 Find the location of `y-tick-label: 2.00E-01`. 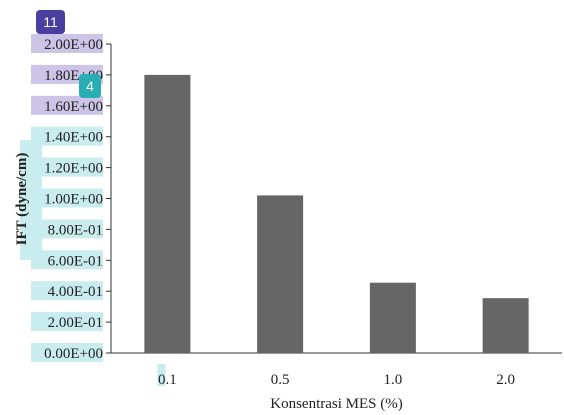

y-tick-label: 2.00E-01 is located at coordinates (75, 323).